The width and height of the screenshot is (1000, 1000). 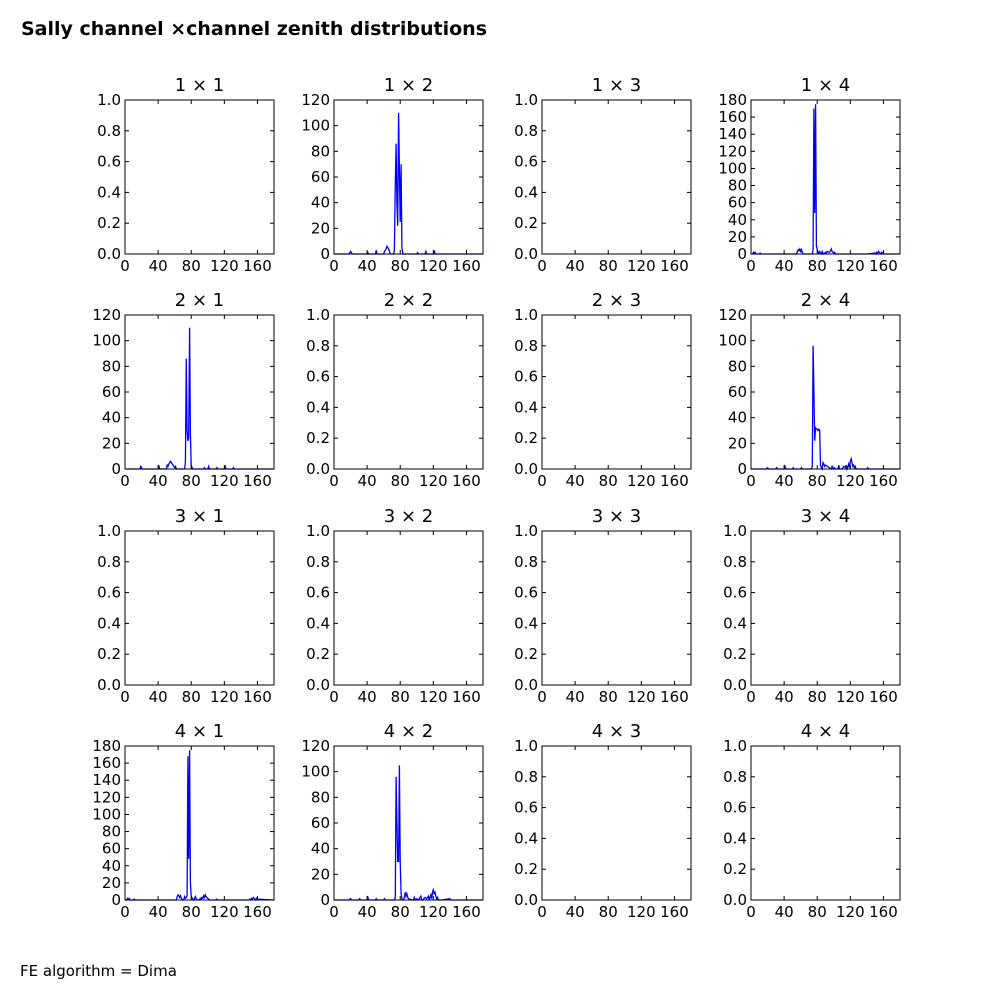 I want to click on subplot-title: 4 × 4, so click(x=825, y=731).